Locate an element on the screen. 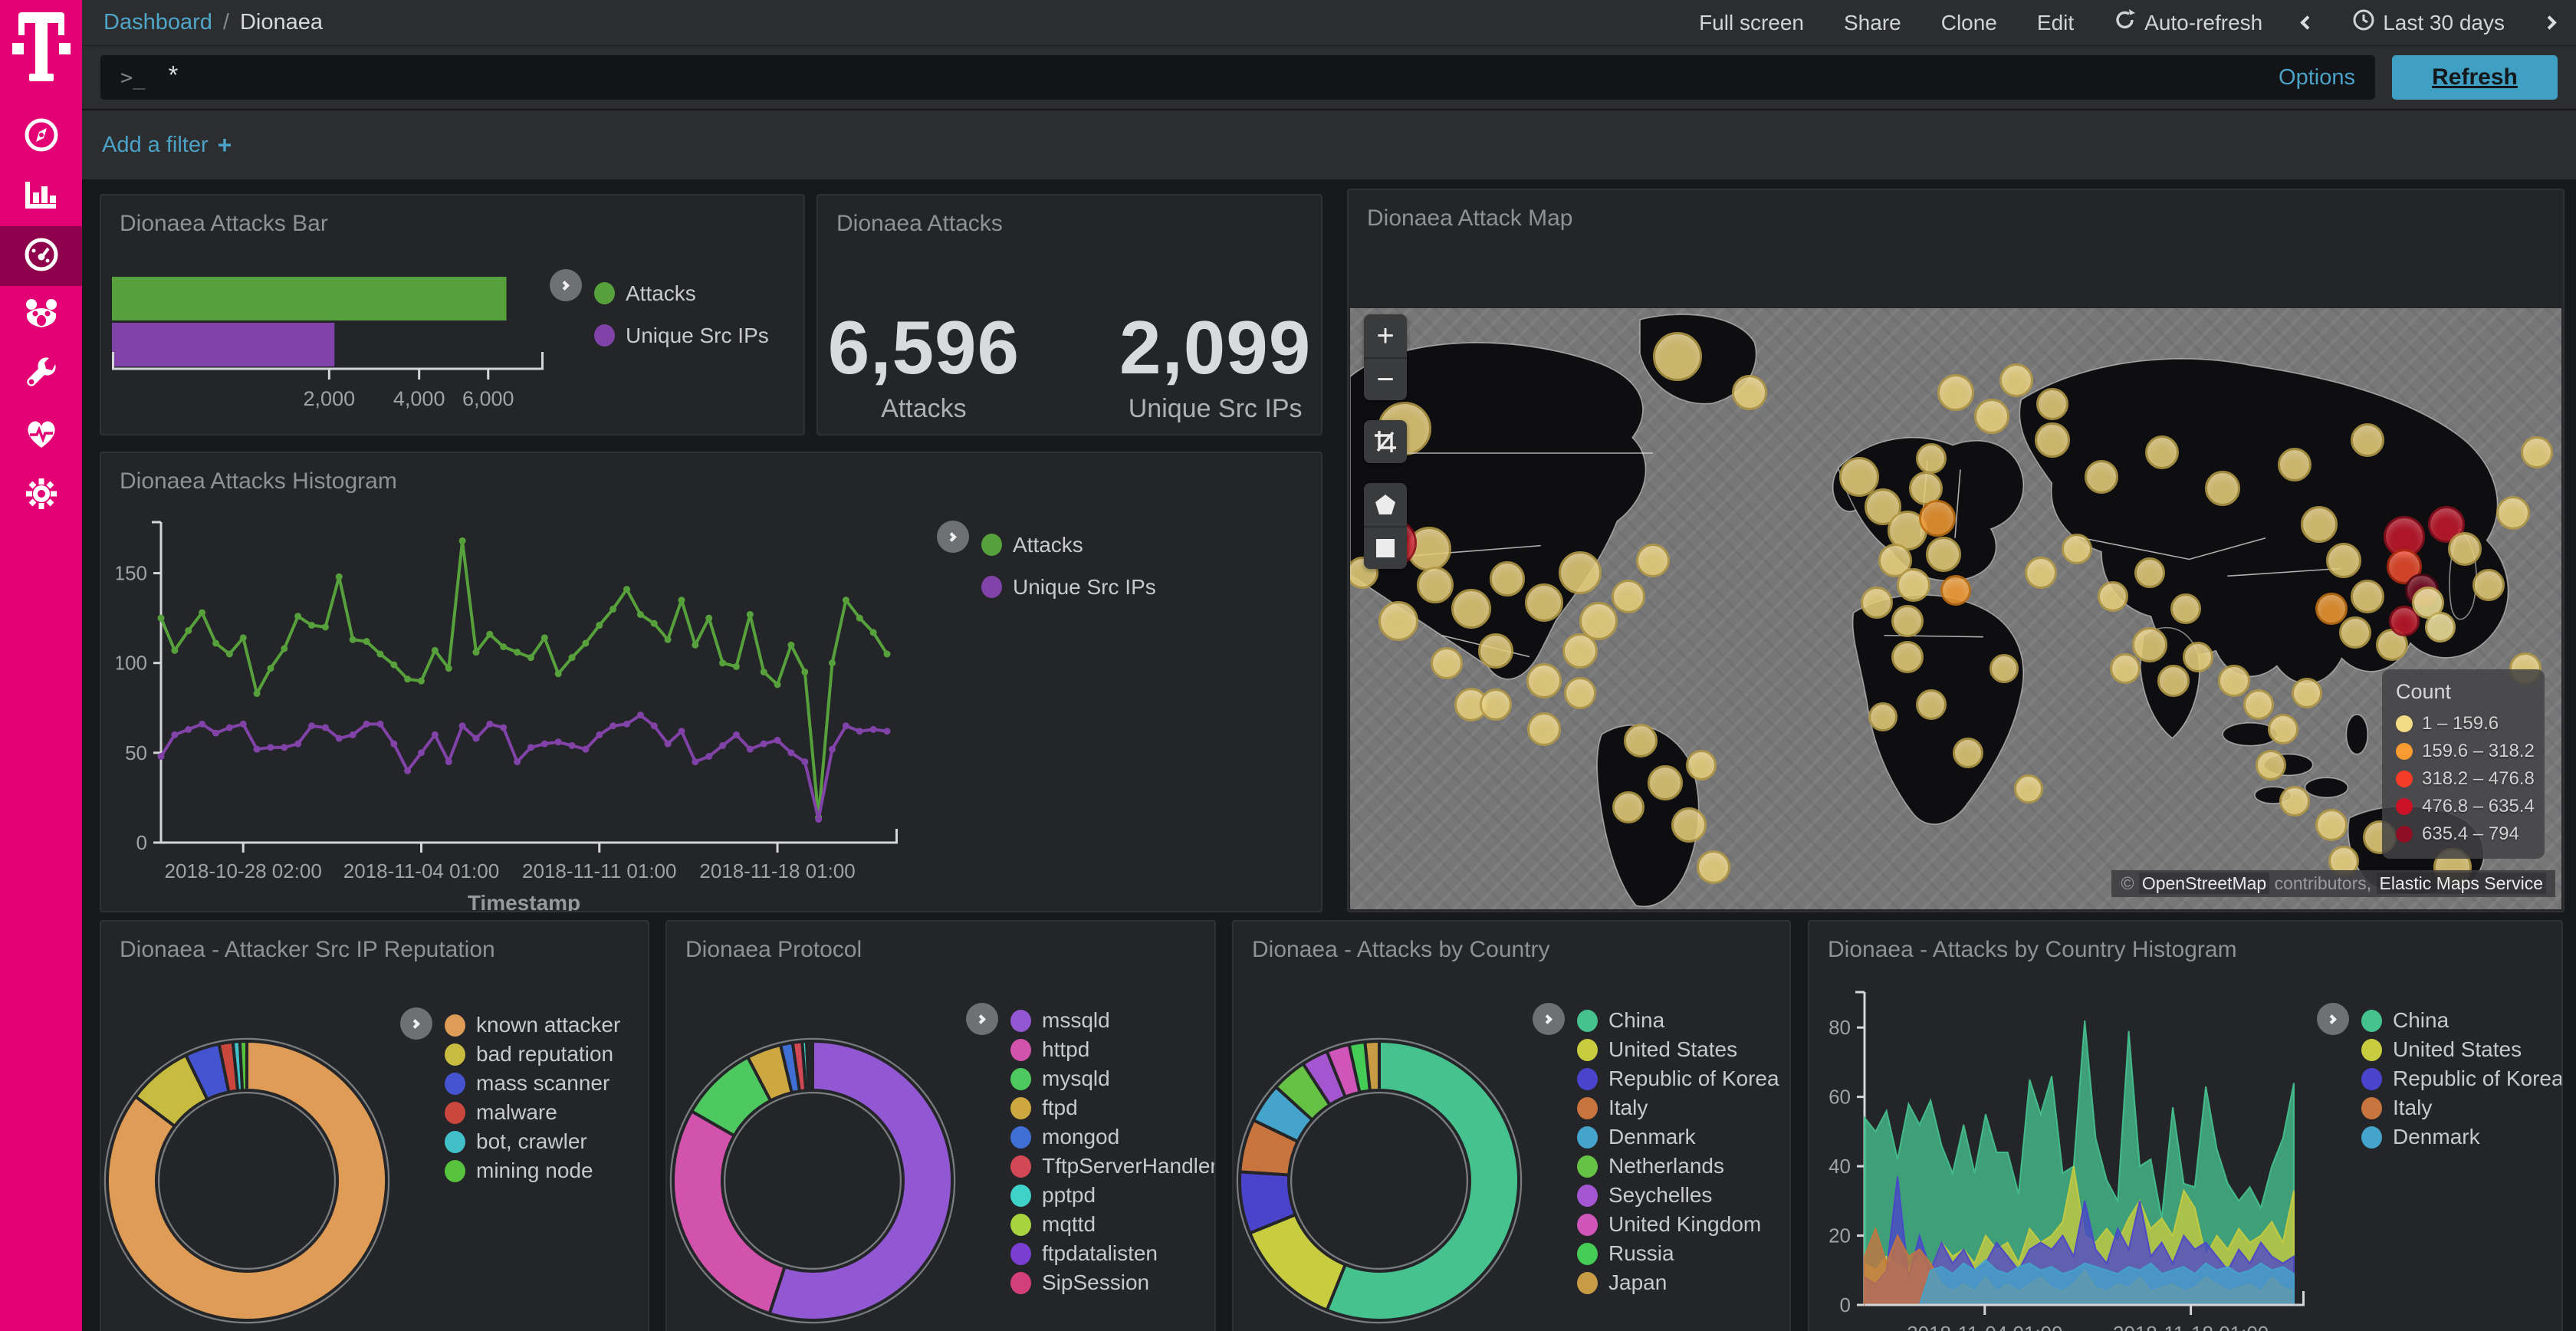 This screenshot has width=2576, height=1331. legend-item: bot, crawler is located at coordinates (532, 1141).